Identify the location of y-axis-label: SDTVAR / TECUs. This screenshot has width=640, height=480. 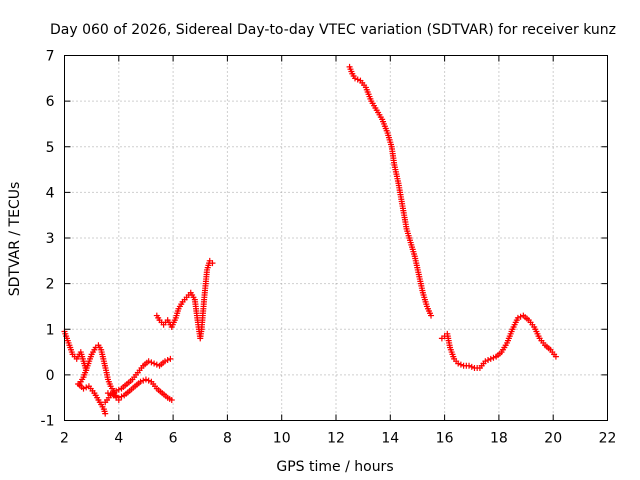
(15, 239).